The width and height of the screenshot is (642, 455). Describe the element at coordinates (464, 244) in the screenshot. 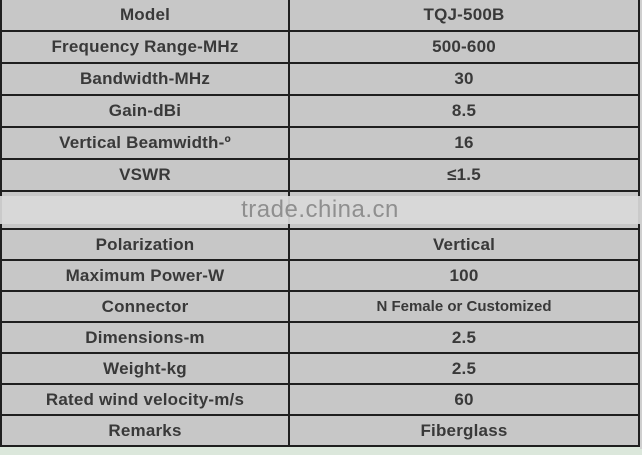

I see `spec-value-cell: Vertical` at that location.